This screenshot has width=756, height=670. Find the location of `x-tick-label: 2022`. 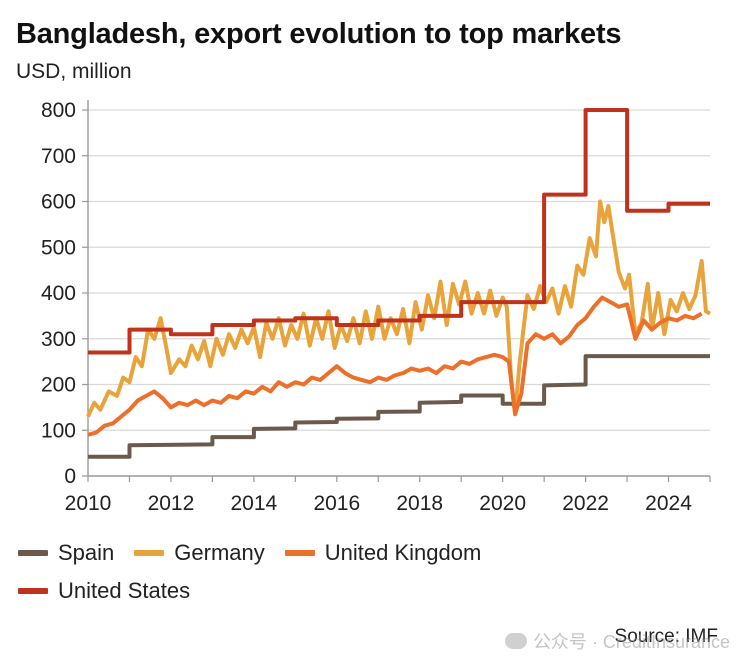

x-tick-label: 2022 is located at coordinates (585, 503).